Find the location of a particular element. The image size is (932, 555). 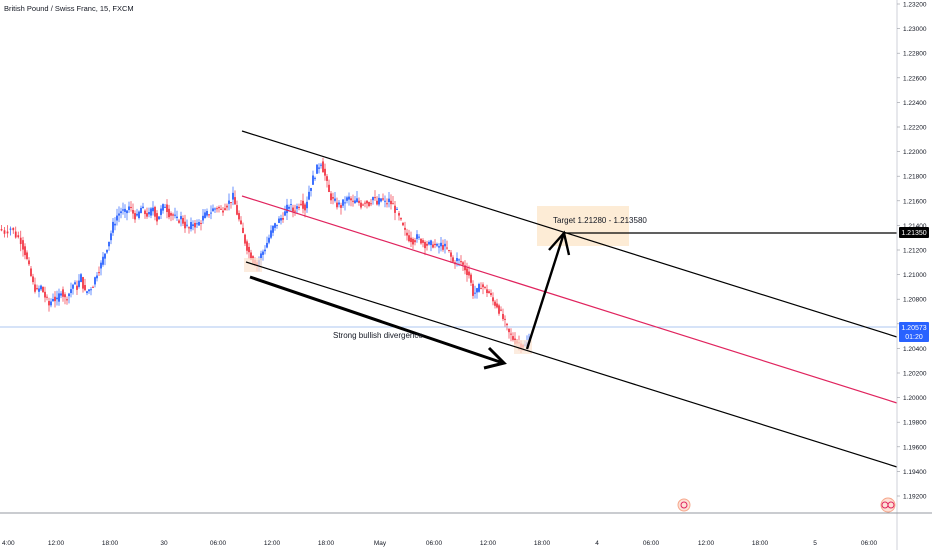

price-tick-label: 1.20800 is located at coordinates (915, 300).